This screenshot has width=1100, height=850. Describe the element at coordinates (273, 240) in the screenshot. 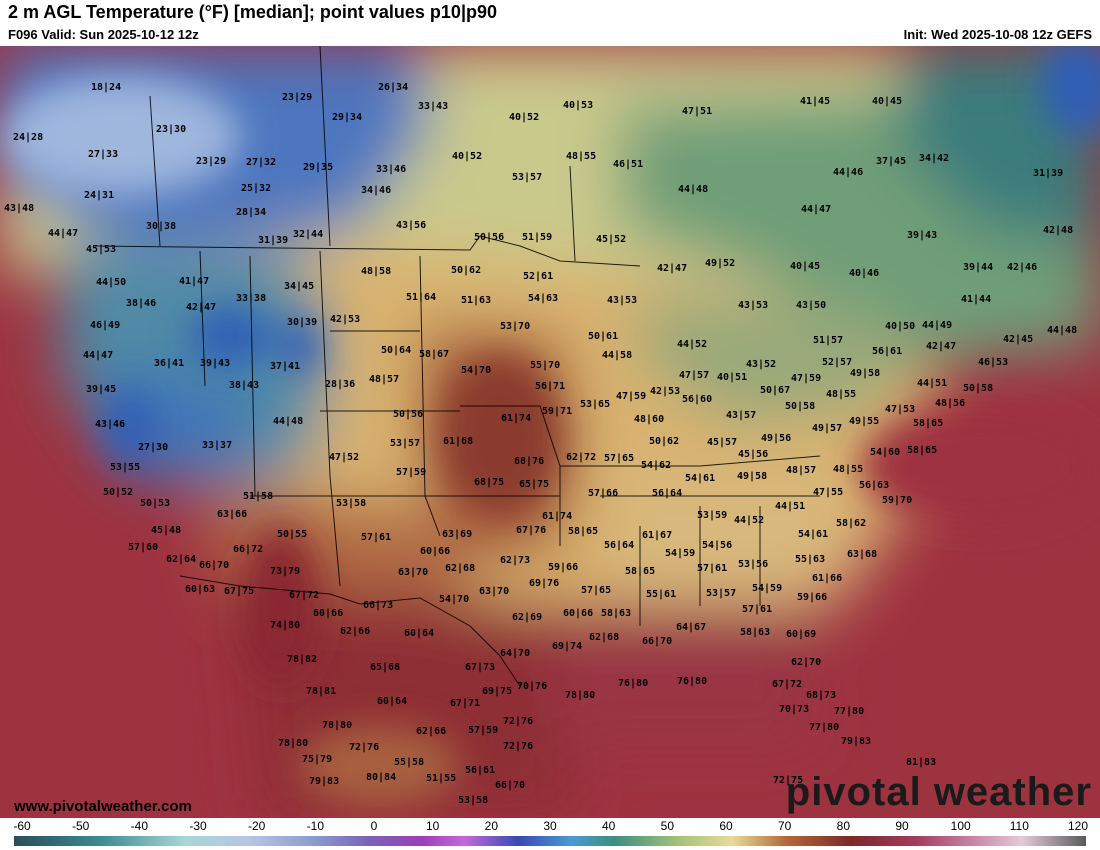

I see `point-value: 31|39` at that location.